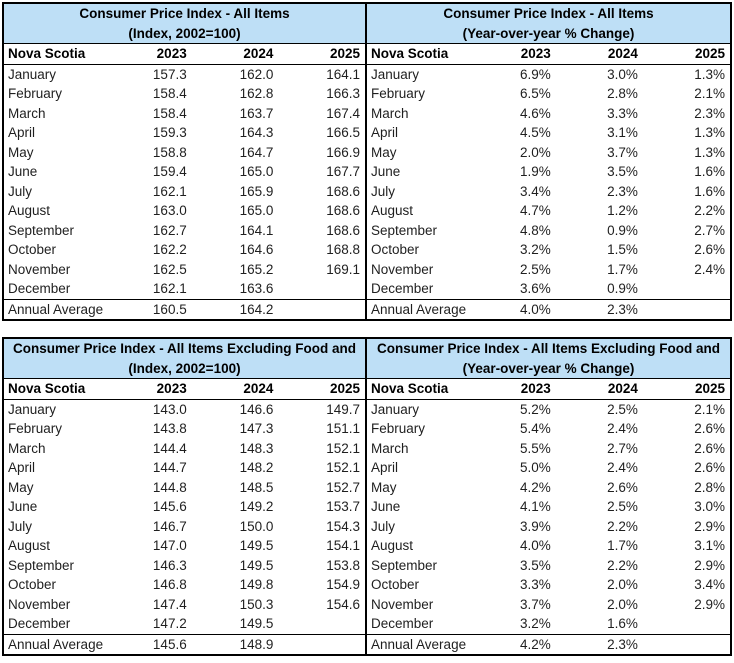  I want to click on month-row: June 1.9% 3.5% 1.6%, so click(548, 172).